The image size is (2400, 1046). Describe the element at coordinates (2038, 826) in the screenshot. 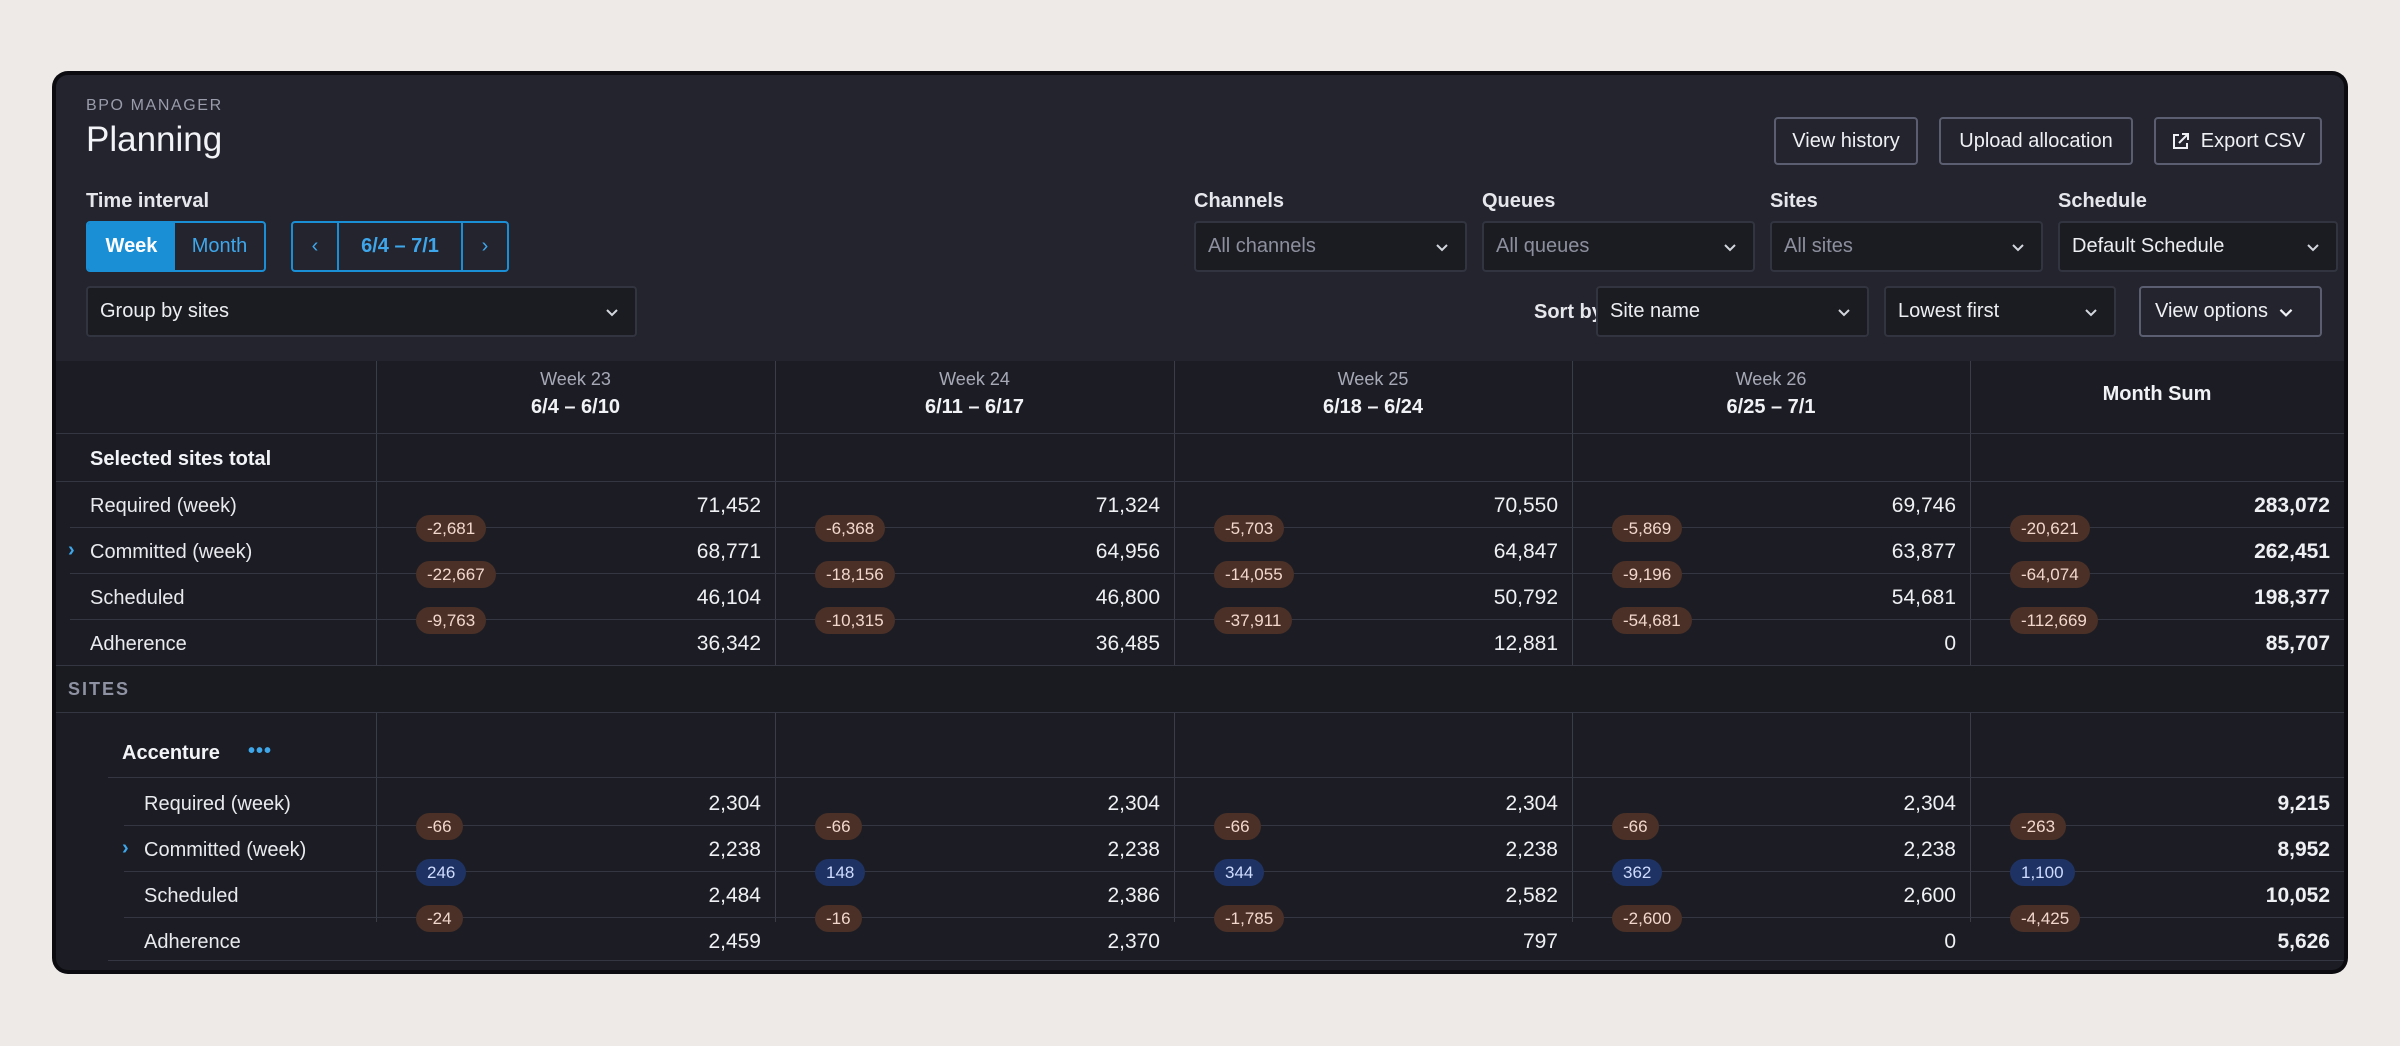

I see `delta-badge: -263` at that location.